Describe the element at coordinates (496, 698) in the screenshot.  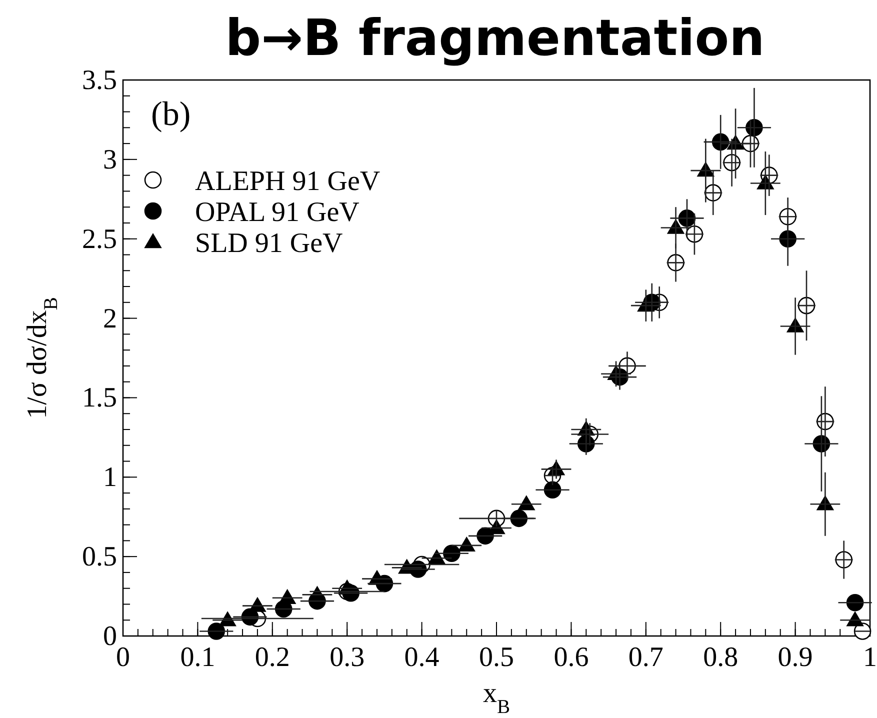
I see `x-axis-title: x$_{B}$` at that location.